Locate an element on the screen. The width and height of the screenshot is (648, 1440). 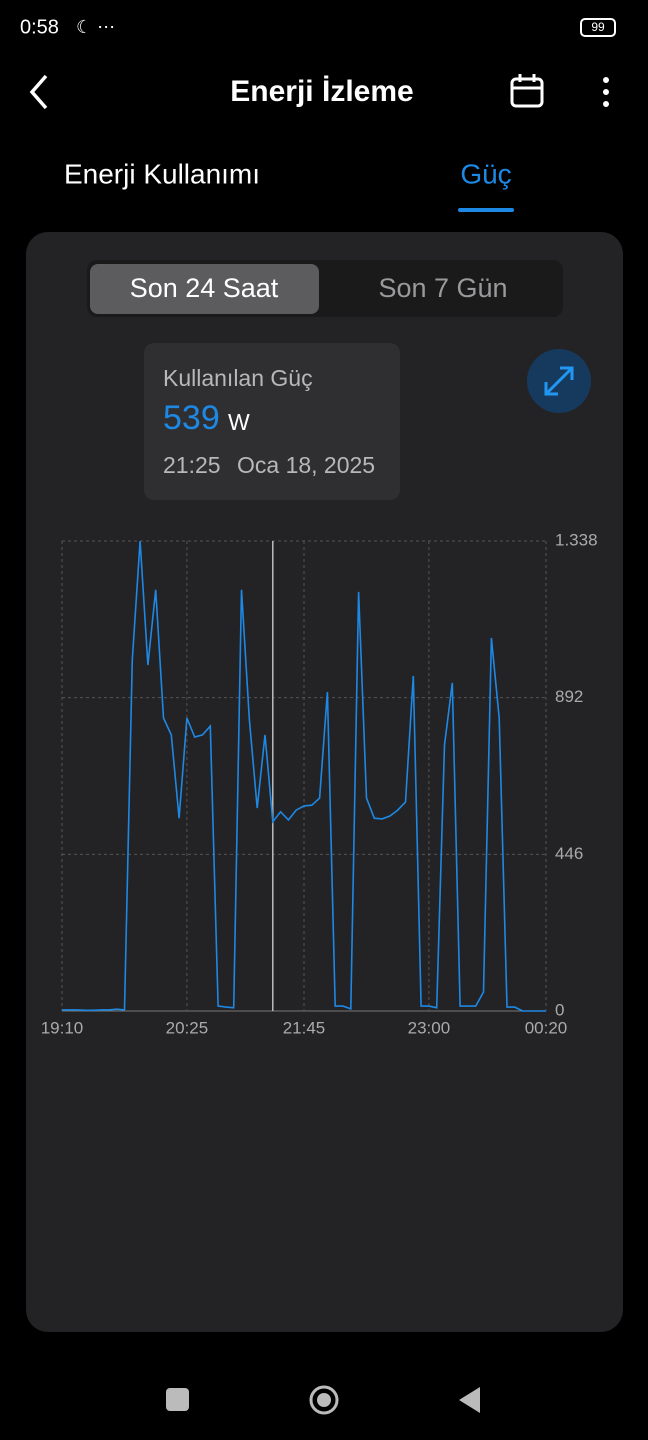
tooltip is located at coordinates (272, 421).